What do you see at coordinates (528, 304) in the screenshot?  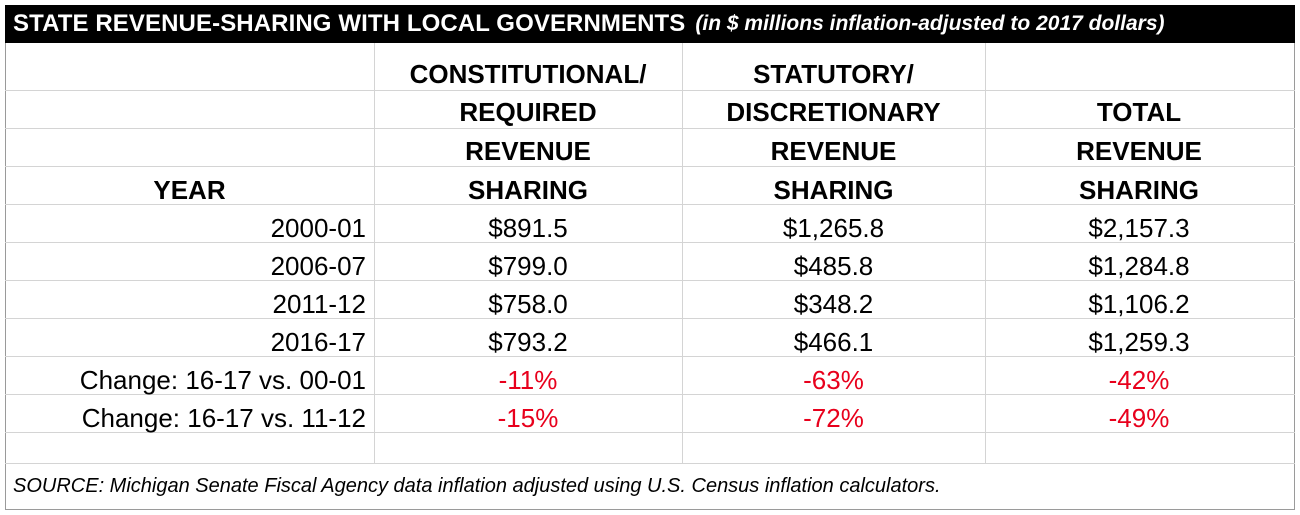 I see `row-constitutional-value: $758.0` at bounding box center [528, 304].